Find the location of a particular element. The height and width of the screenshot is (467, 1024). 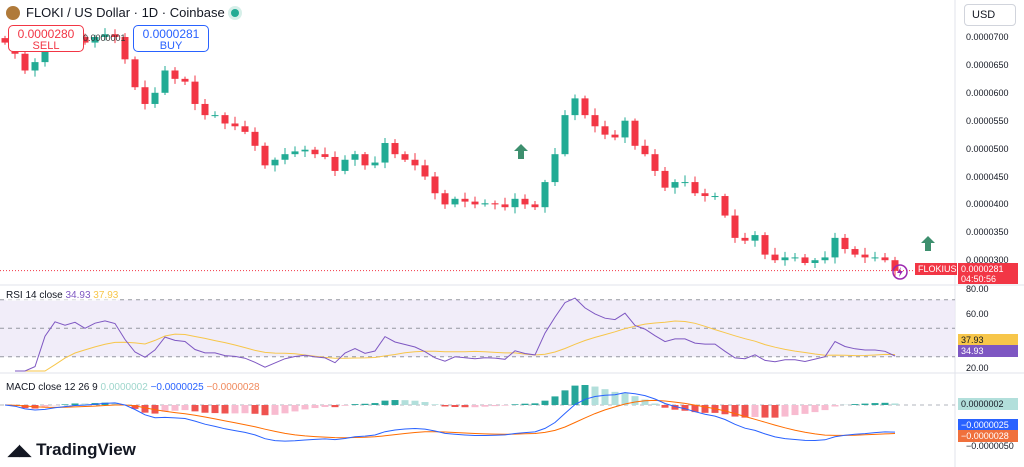

bar-countdown: 04:50:56 is located at coordinates (979, 279).